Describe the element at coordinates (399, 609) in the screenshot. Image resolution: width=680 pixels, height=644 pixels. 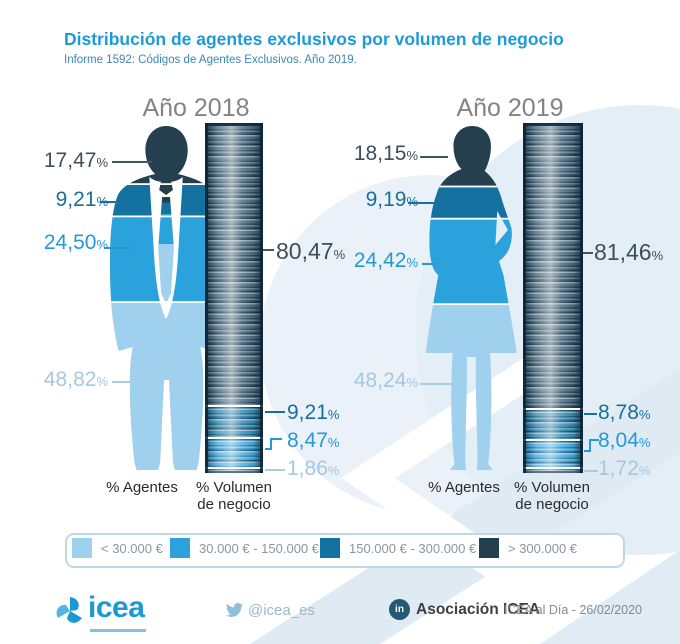
I see `linkedin-icon: in` at that location.